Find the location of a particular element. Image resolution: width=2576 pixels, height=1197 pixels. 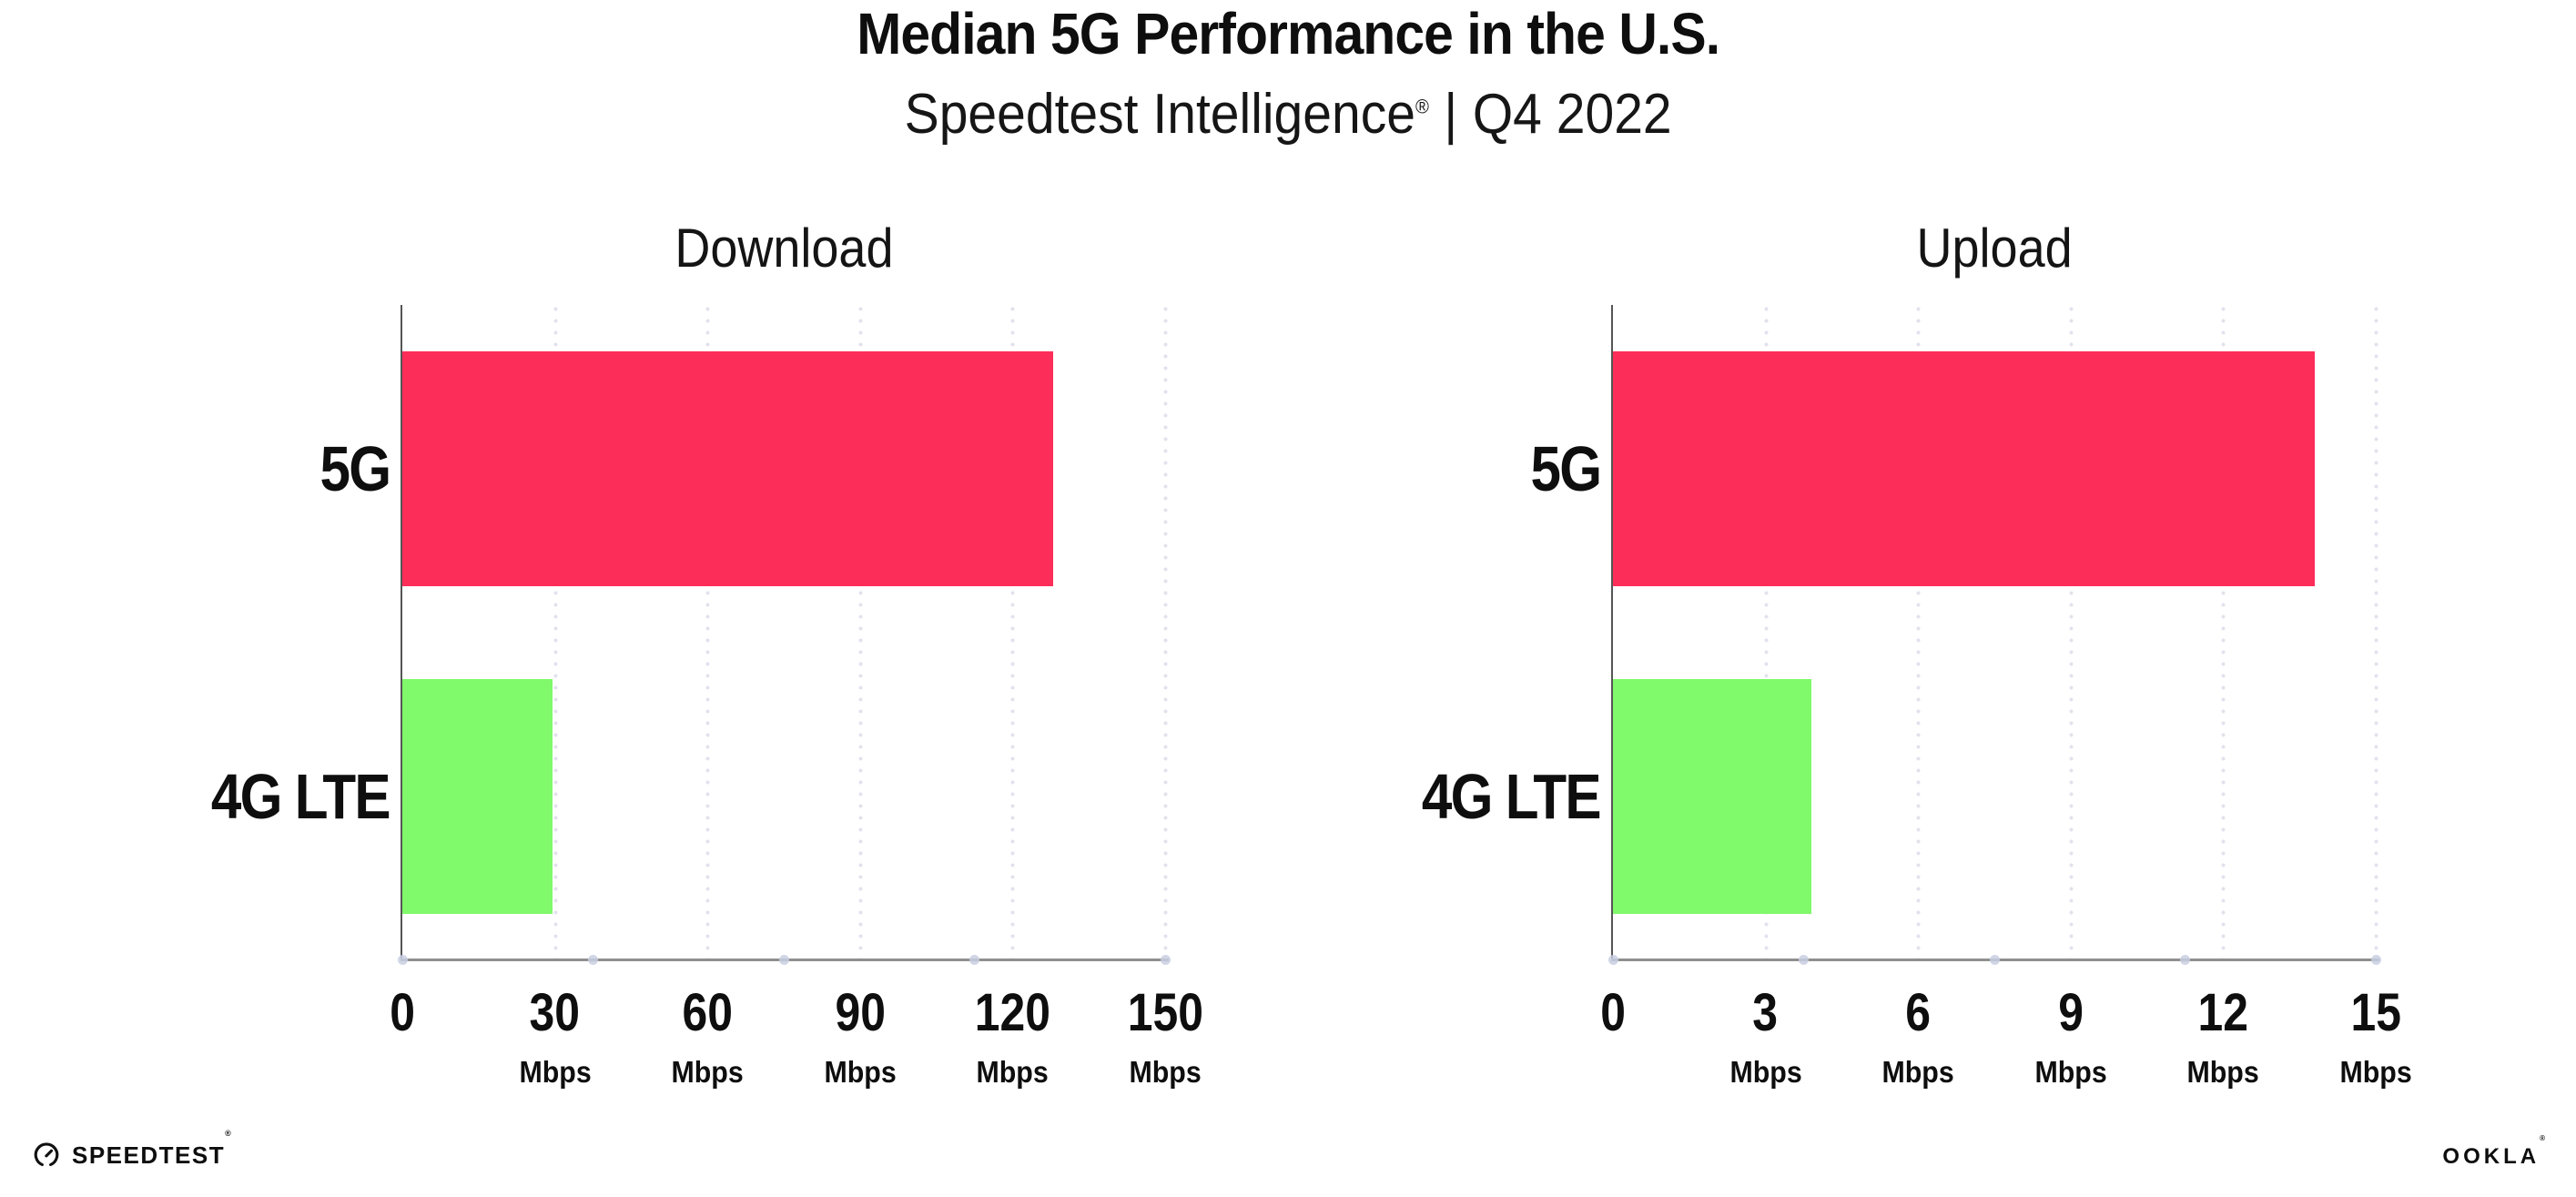

speedtest-logo-text: SPEEDTEST® is located at coordinates (152, 1149).